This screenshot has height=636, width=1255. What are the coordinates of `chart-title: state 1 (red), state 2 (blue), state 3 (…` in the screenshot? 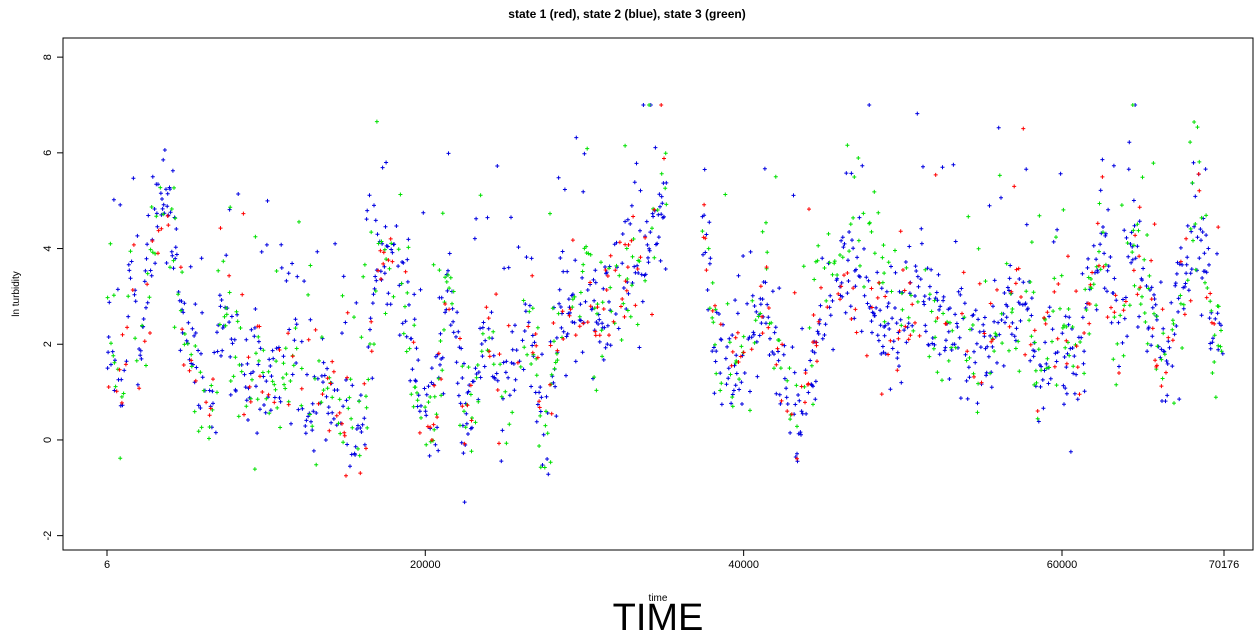 It's located at (626, 14).